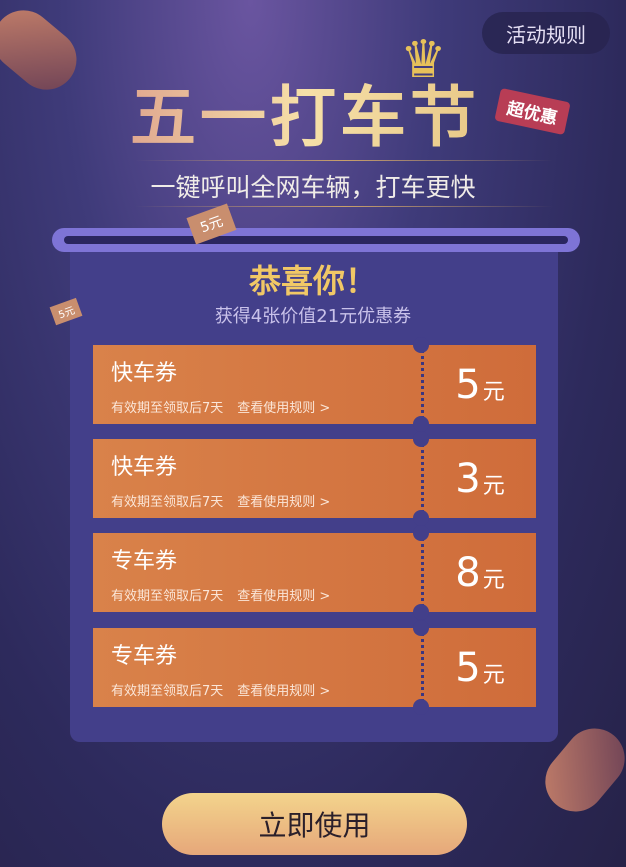  Describe the element at coordinates (314, 824) in the screenshot. I see `use-now-button: 立即使用` at that location.